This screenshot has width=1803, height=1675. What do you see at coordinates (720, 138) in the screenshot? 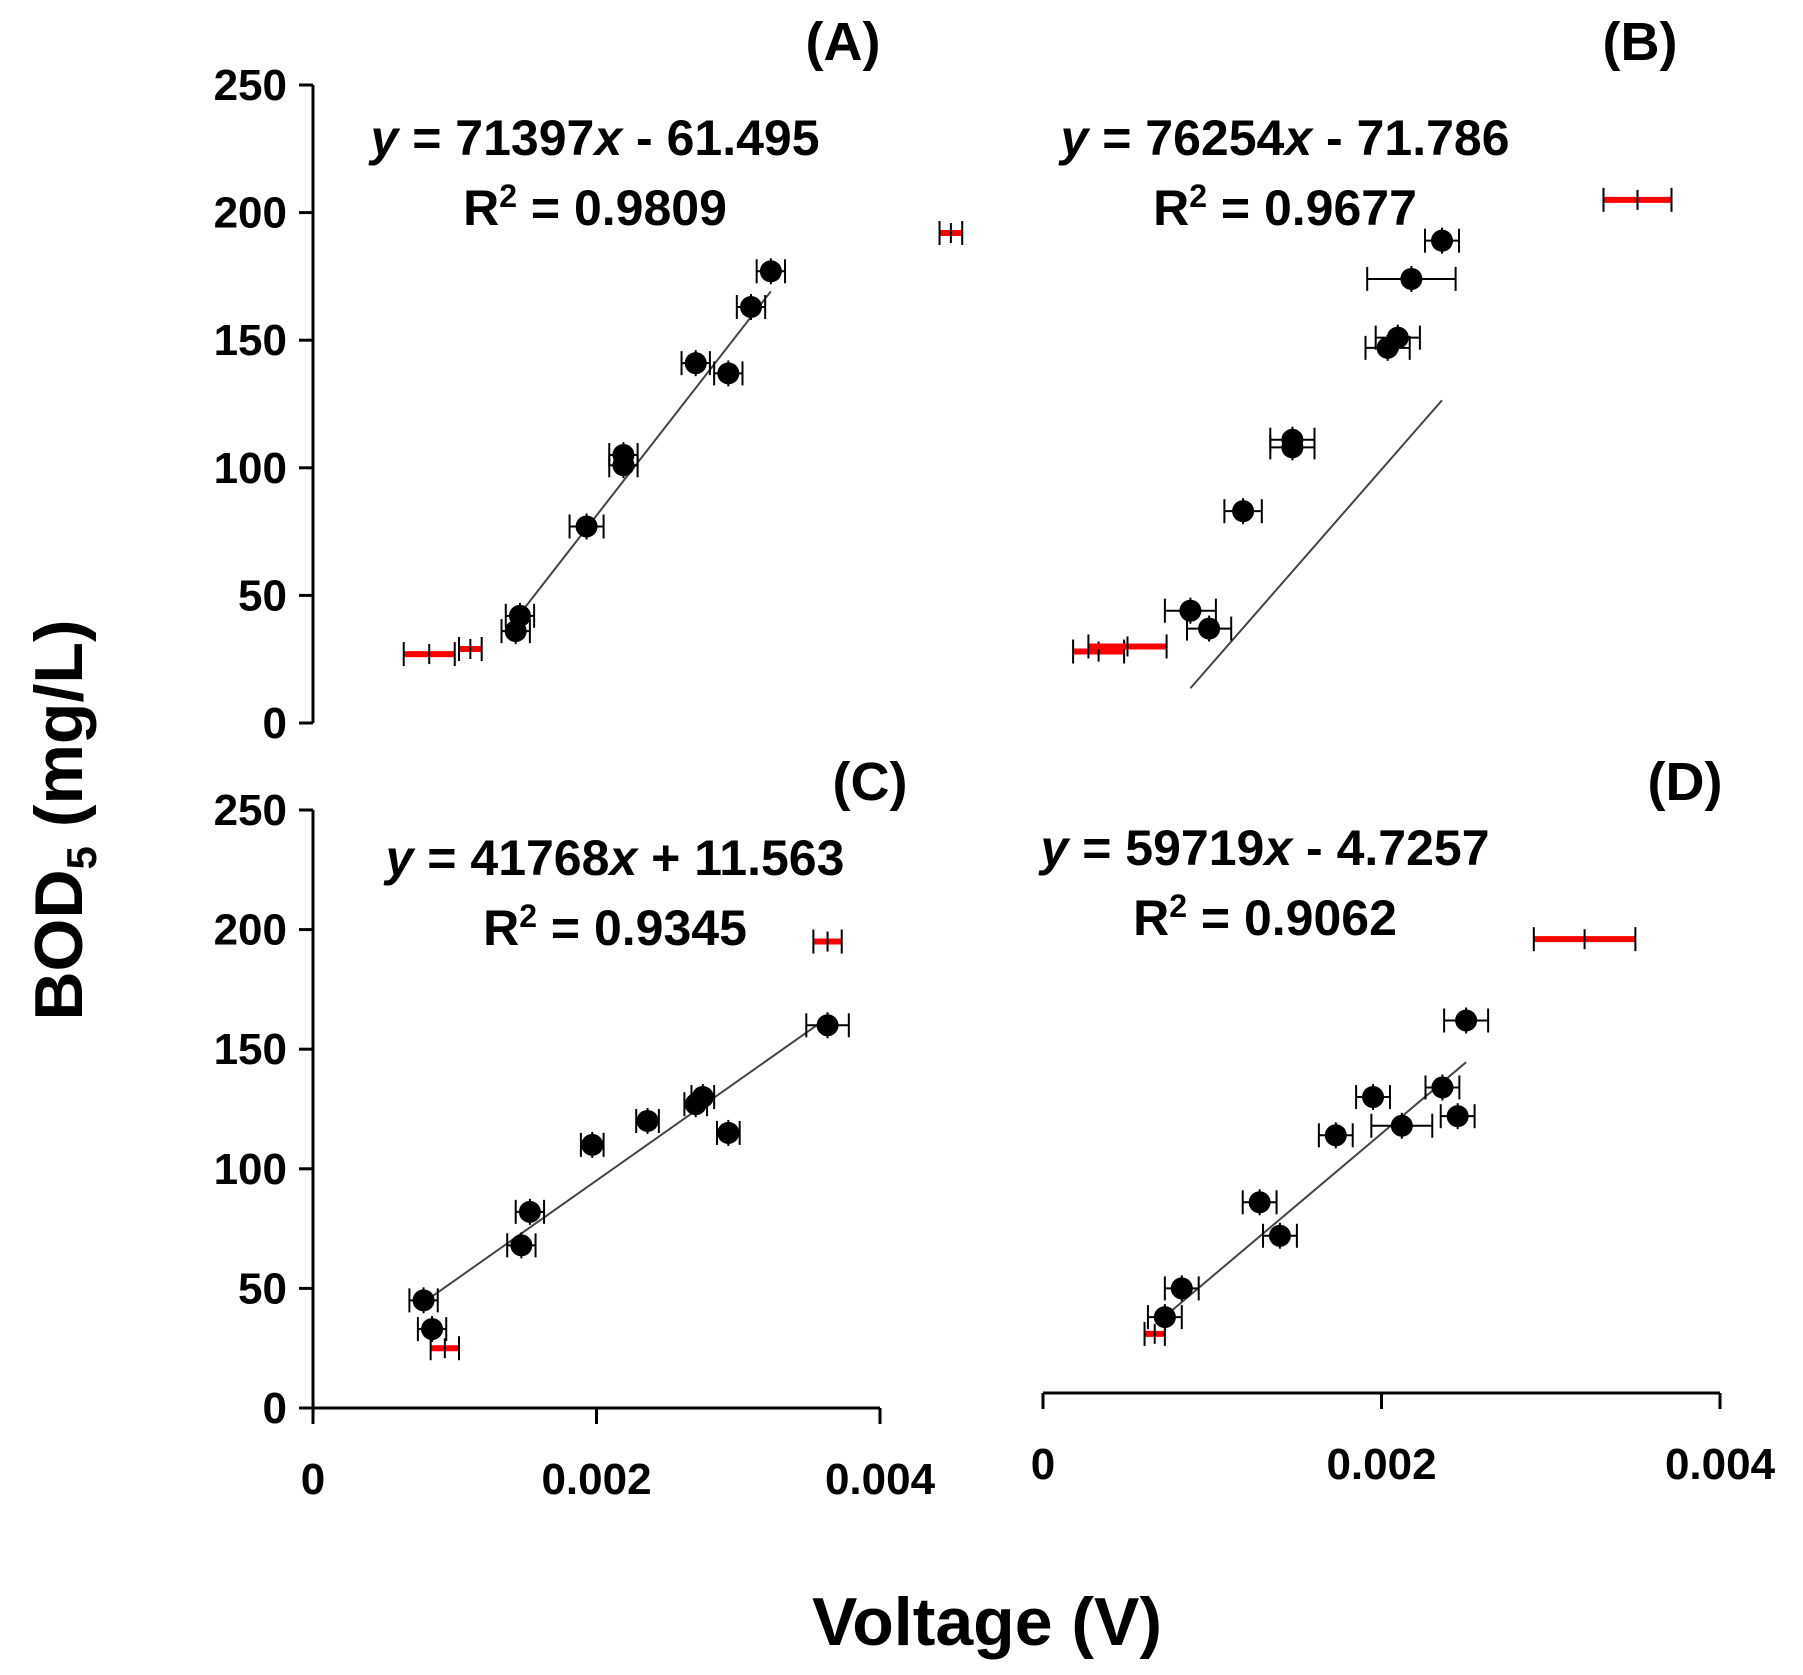
I see `fit-equation-intercept: - 61.495` at bounding box center [720, 138].